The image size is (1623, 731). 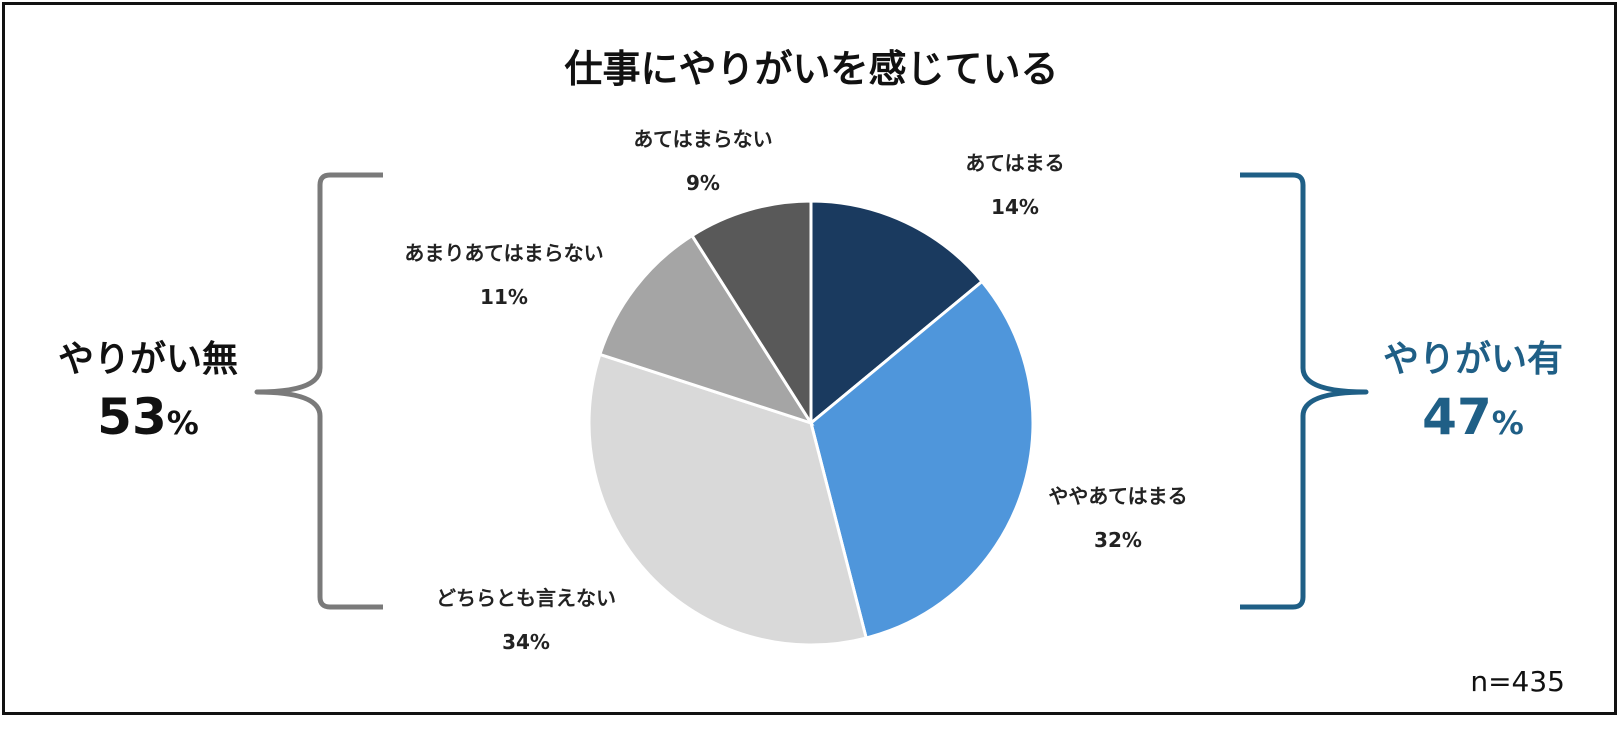 What do you see at coordinates (1304, 391) in the screenshot?
I see `right-bracket` at bounding box center [1304, 391].